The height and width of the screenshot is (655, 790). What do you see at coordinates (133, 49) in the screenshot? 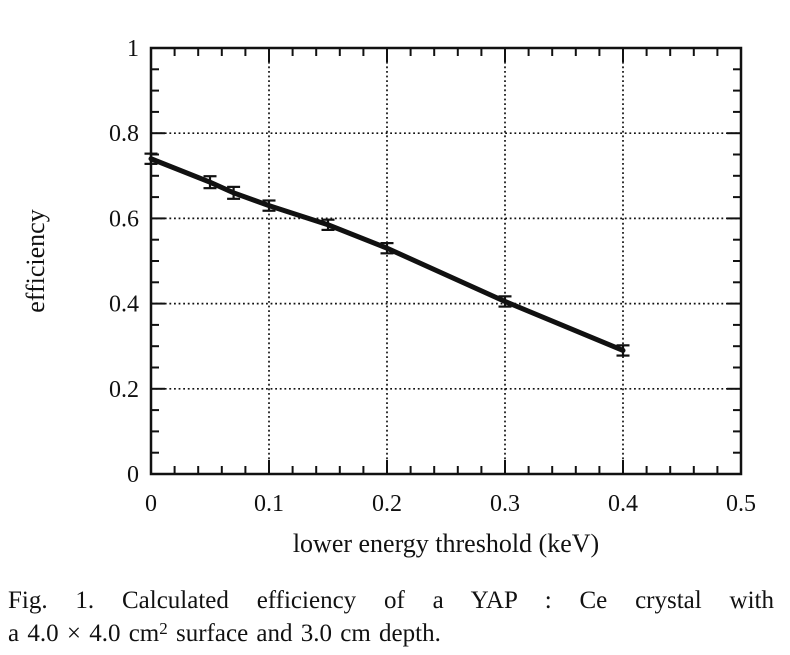
I see `svg-text: 1` at bounding box center [133, 49].